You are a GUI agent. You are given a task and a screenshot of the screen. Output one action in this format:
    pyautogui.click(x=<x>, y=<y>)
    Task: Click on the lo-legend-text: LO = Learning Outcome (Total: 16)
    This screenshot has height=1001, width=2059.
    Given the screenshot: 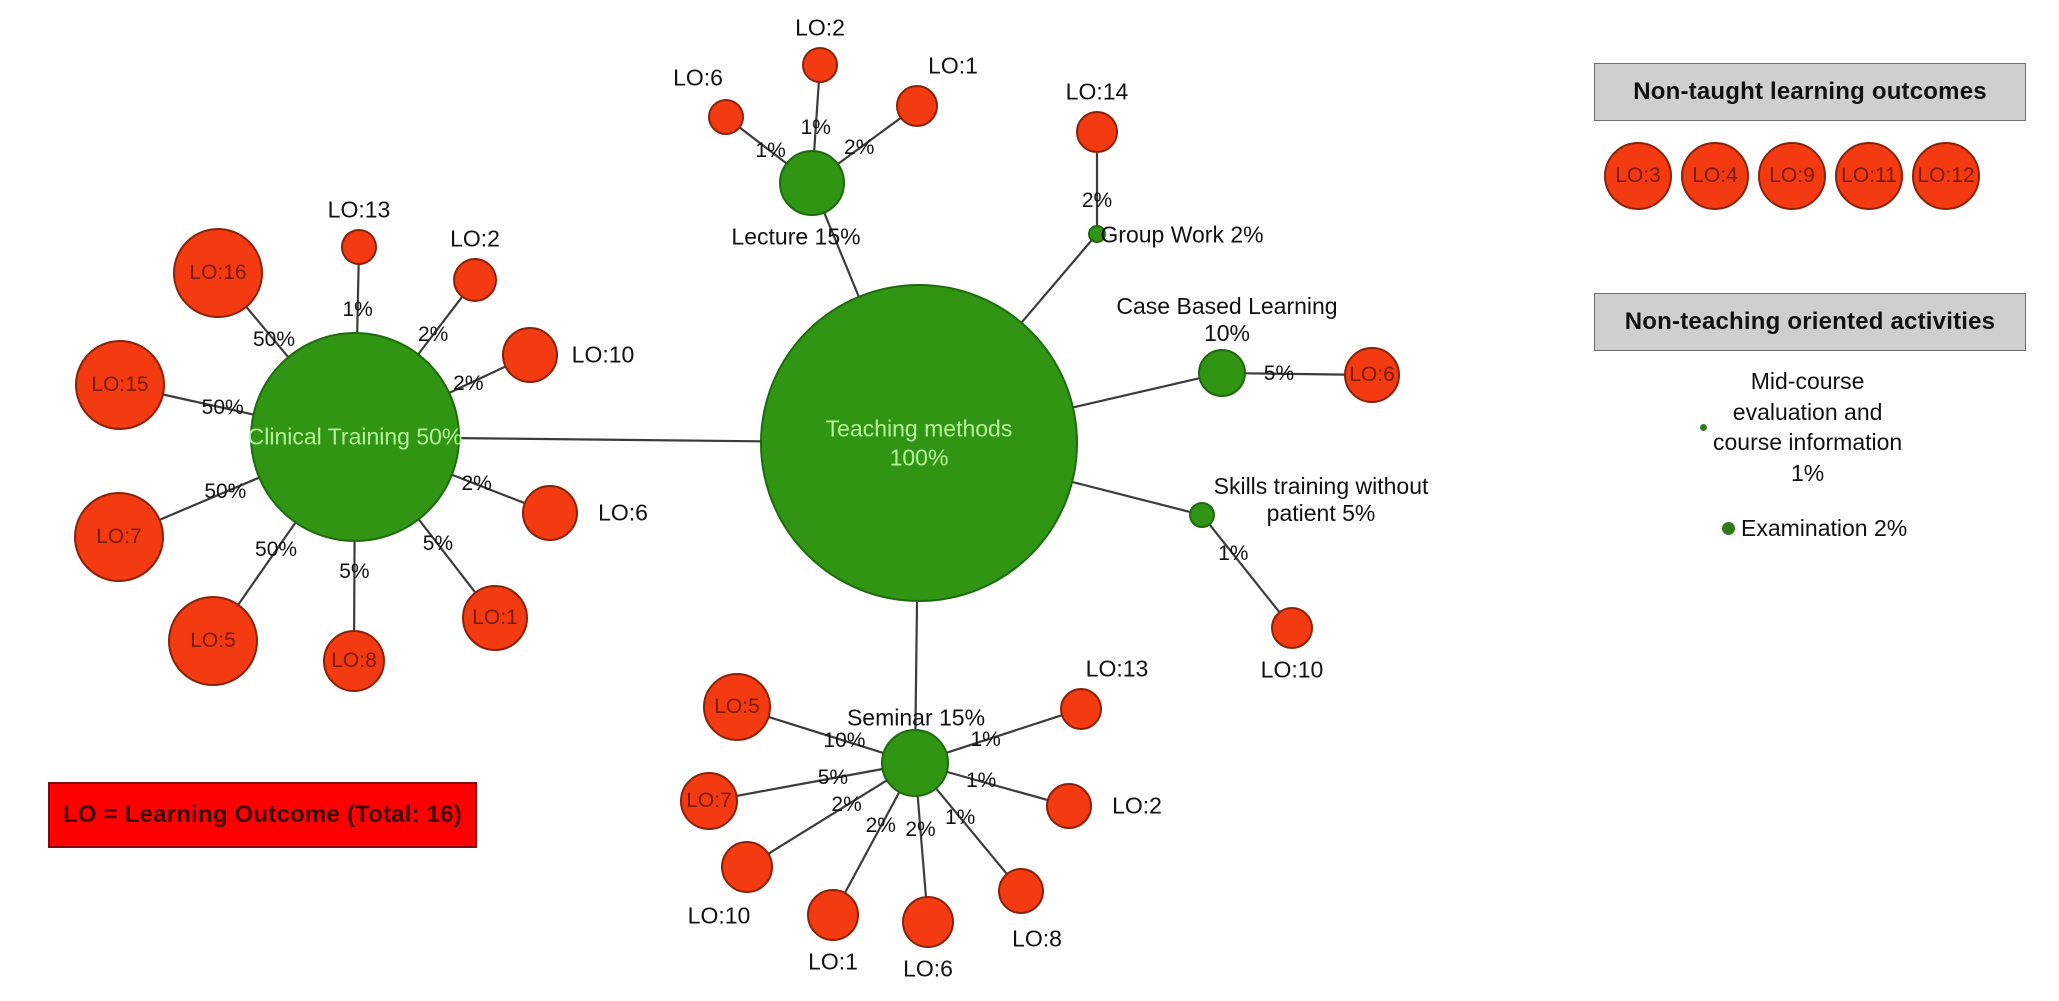 What is the action you would take?
    pyautogui.click(x=262, y=814)
    